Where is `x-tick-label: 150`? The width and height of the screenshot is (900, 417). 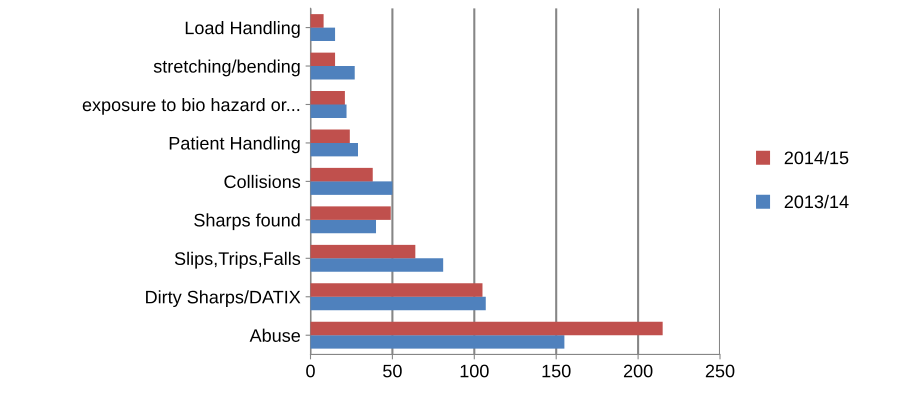
x-tick-label: 150 is located at coordinates (556, 371).